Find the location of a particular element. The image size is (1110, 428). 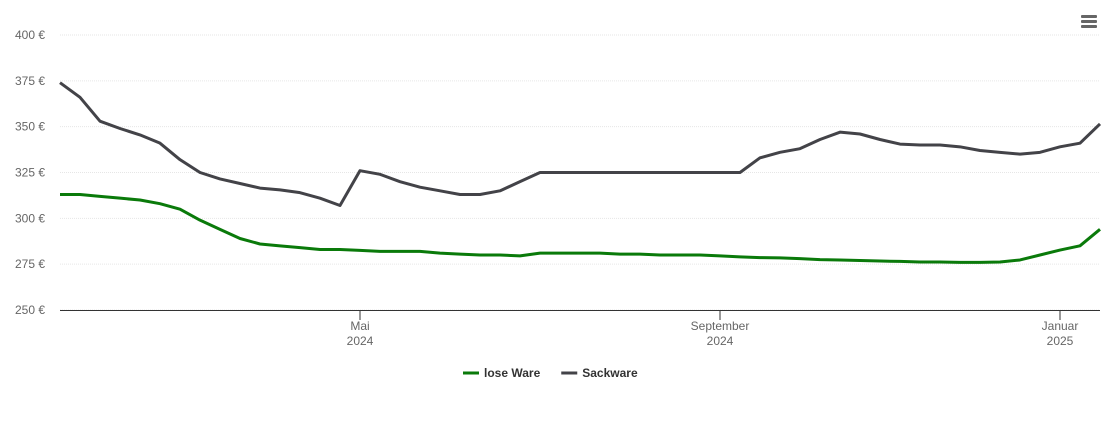

x-tick-label: Januar is located at coordinates (1060, 326).